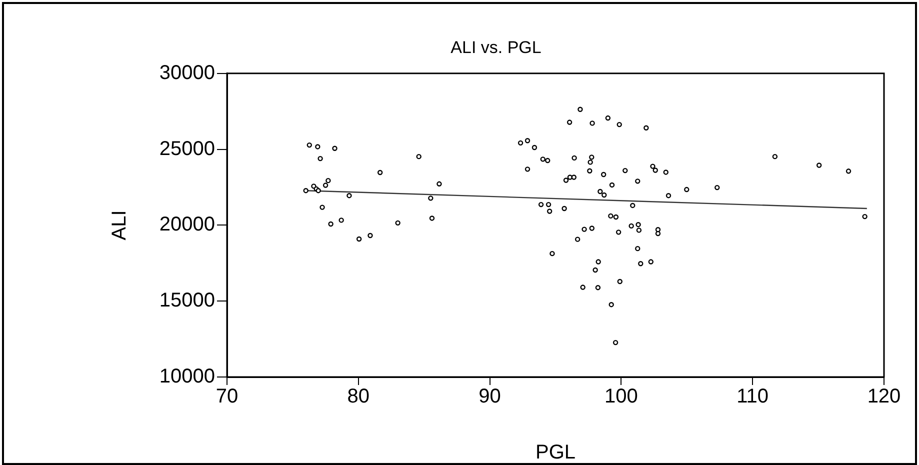 The height and width of the screenshot is (465, 919). What do you see at coordinates (187, 225) in the screenshot?
I see `y-tick-label: 20000` at bounding box center [187, 225].